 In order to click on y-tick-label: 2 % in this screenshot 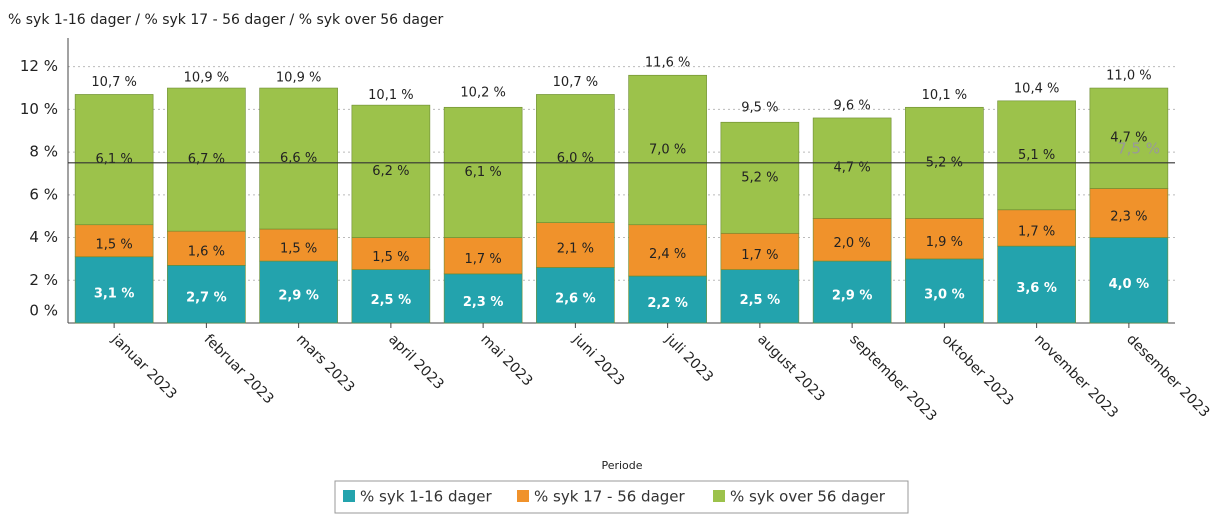, I will do `click(43, 280)`.